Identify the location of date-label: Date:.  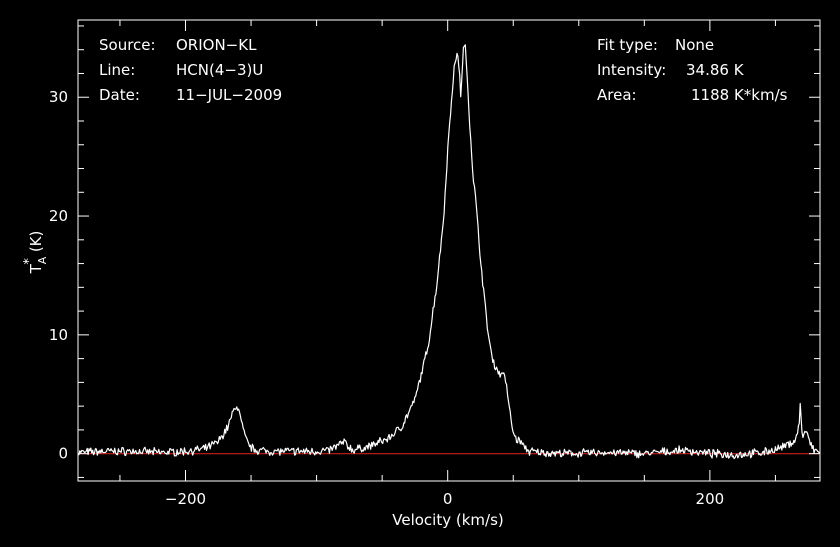
(119, 95).